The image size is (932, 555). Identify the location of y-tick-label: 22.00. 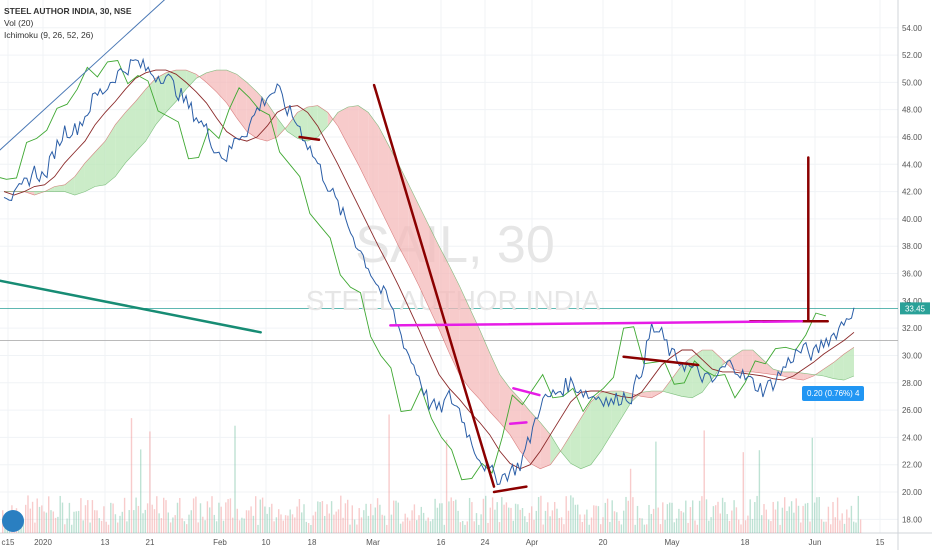
(912, 465).